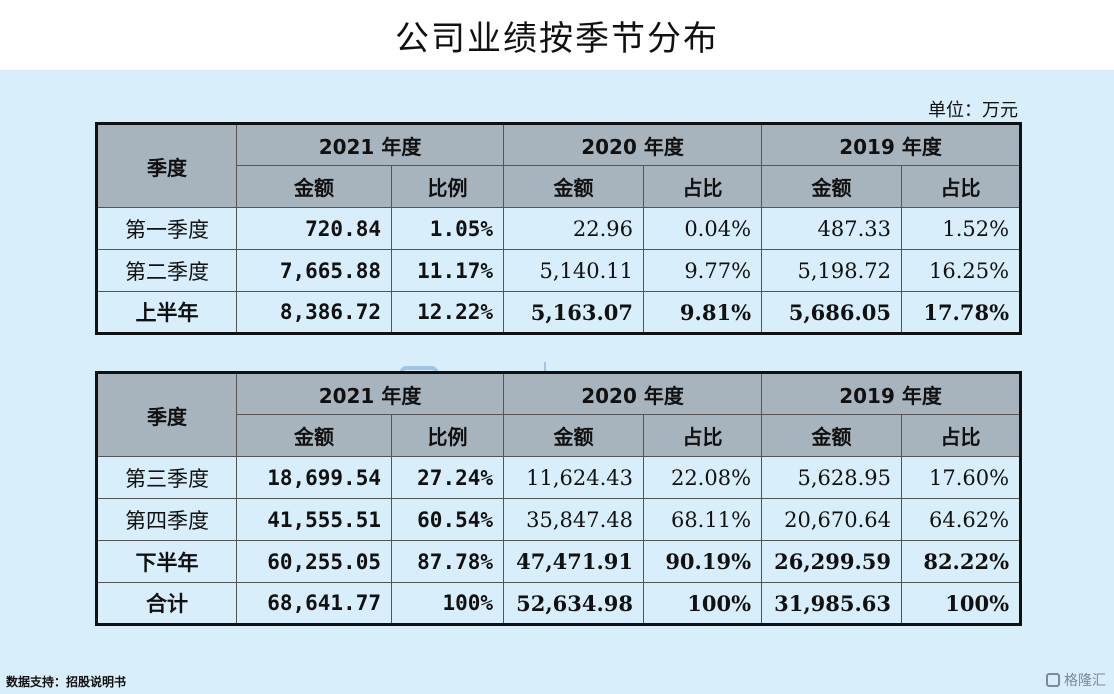  I want to click on cell-amount-2019: 20,670.64, so click(832, 519).